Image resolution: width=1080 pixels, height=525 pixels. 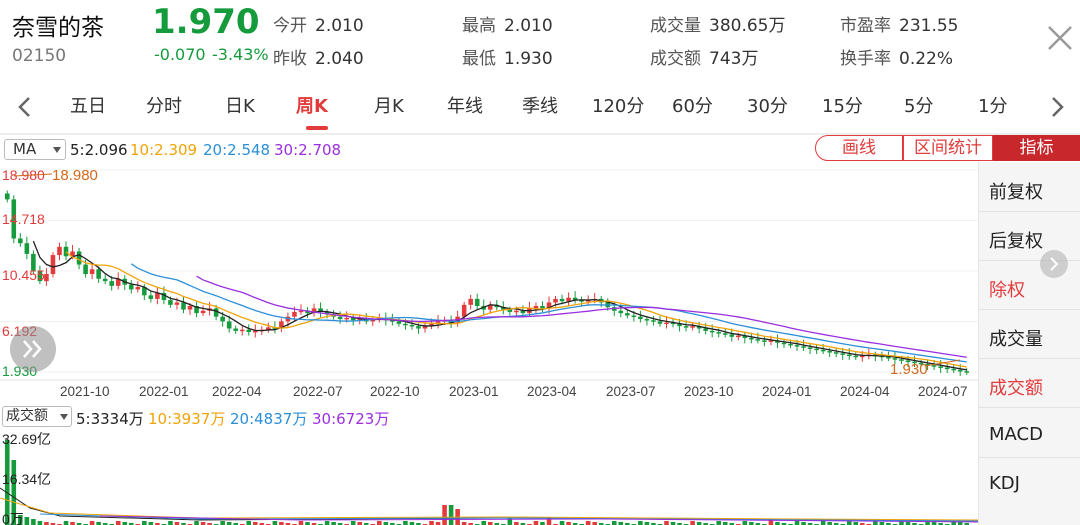 I want to click on tab-30min: 30分, so click(x=767, y=106).